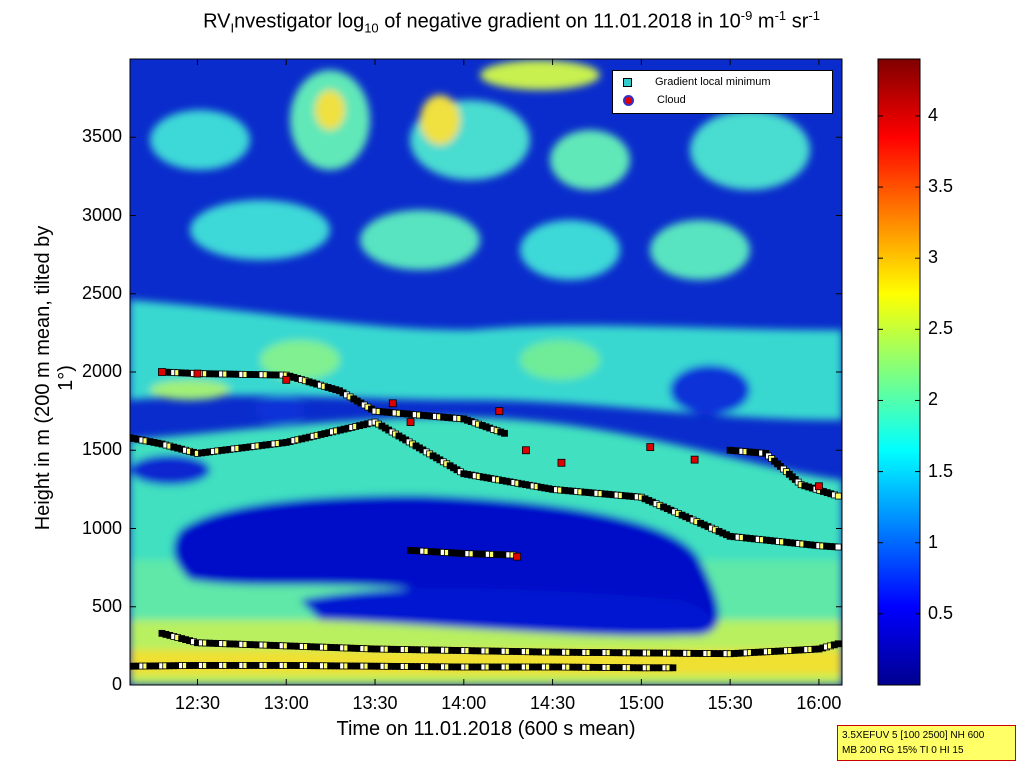 Image resolution: width=1023 pixels, height=767 pixels. Describe the element at coordinates (375, 703) in the screenshot. I see `x-tick-label: 13:30` at that location.